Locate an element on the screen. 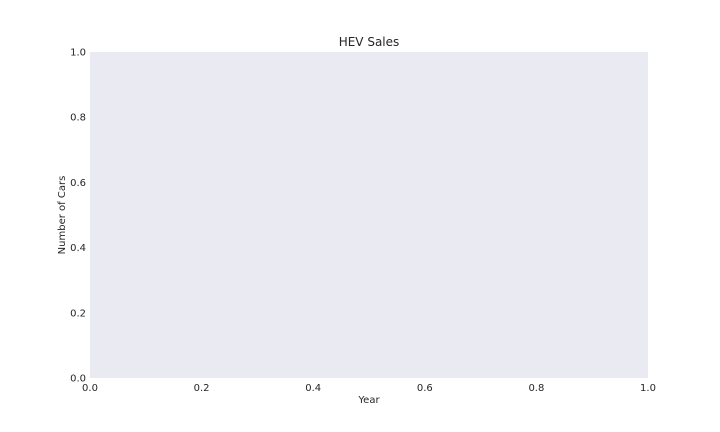 The height and width of the screenshot is (432, 720). x-tick-label: 1.0 is located at coordinates (648, 388).